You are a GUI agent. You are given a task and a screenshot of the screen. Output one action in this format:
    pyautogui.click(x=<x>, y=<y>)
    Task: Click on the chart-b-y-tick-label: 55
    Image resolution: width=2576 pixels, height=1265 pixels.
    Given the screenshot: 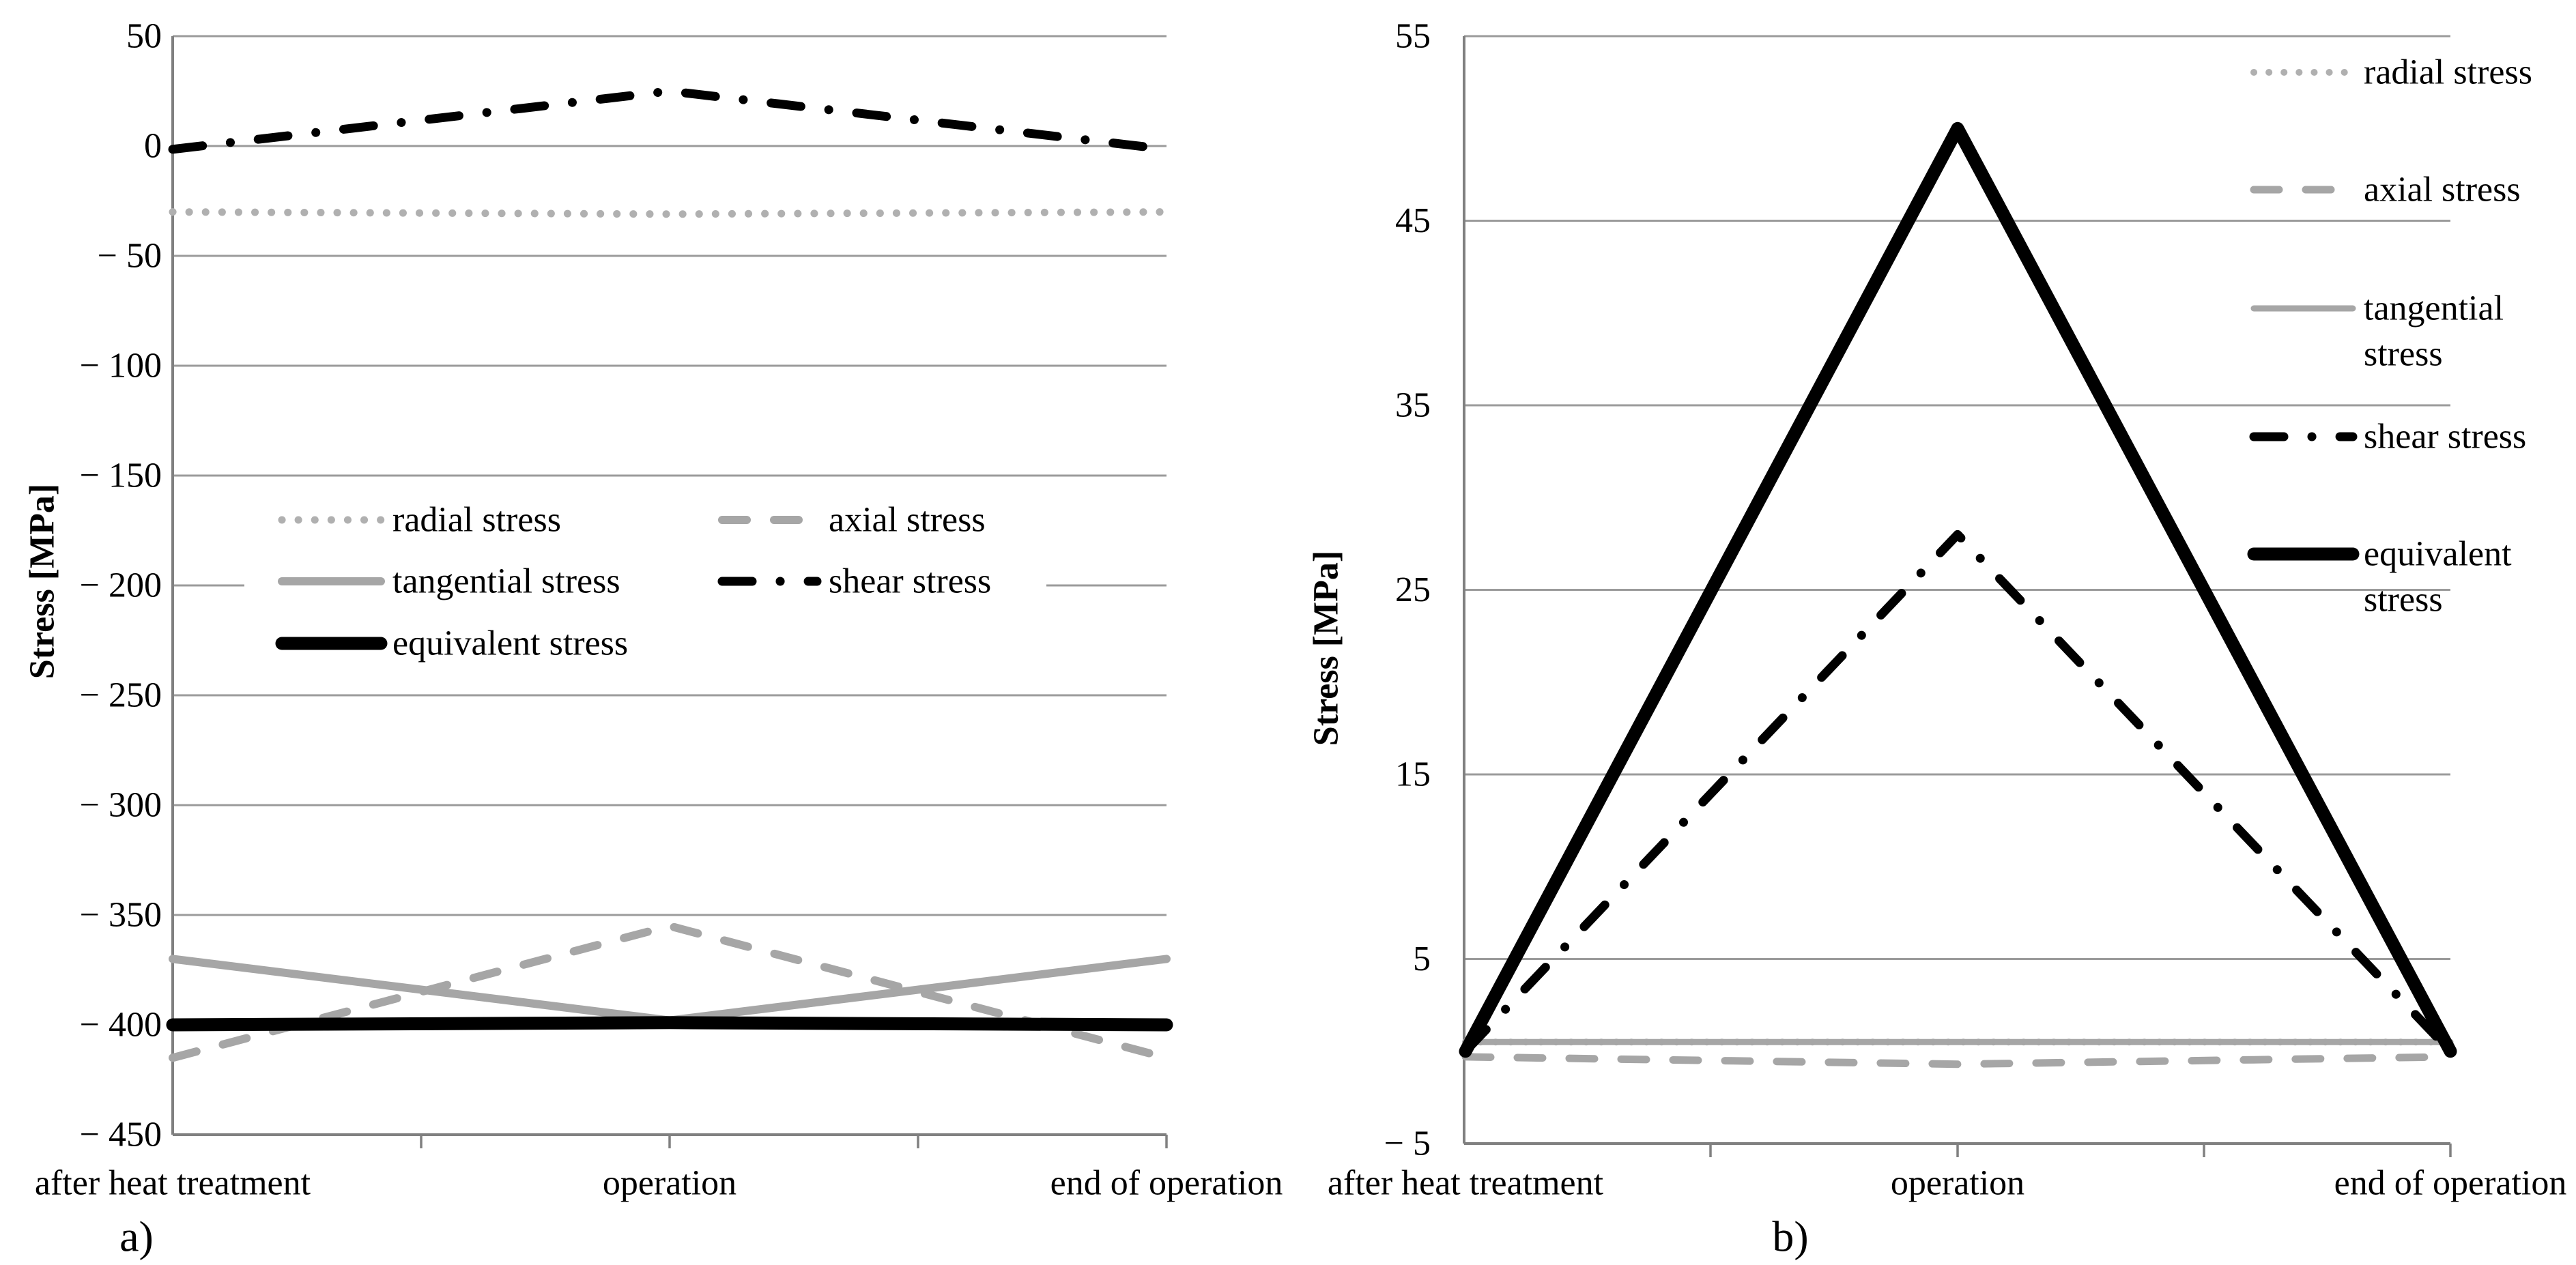 What is the action you would take?
    pyautogui.click(x=1413, y=36)
    